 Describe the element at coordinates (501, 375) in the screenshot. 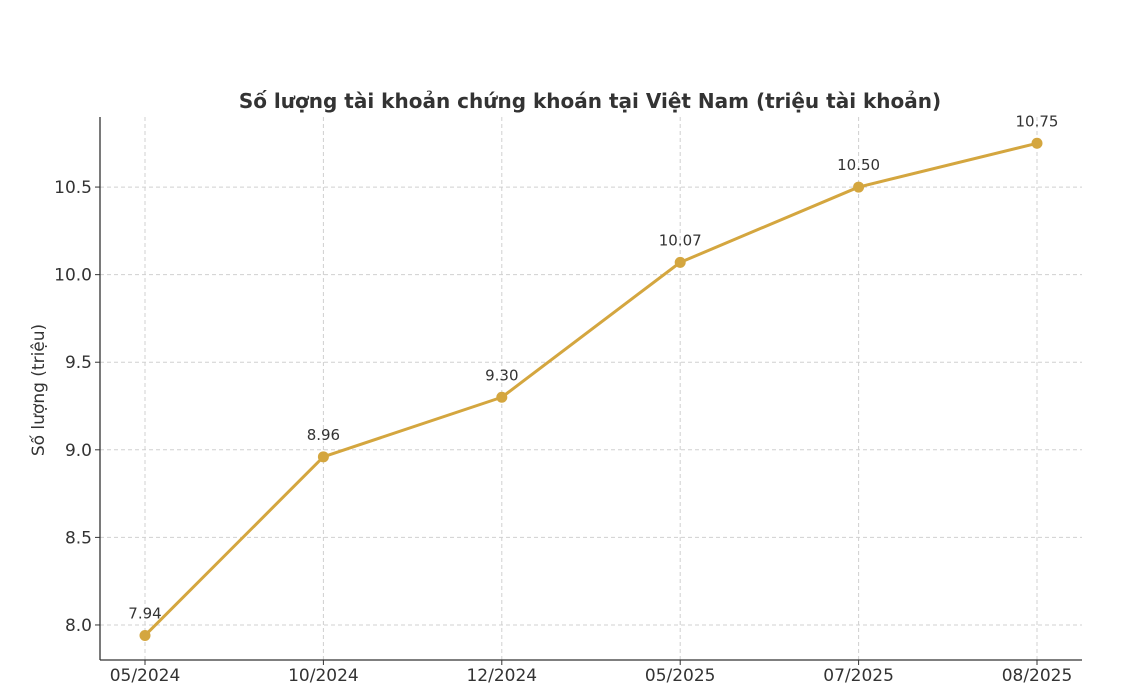

I see `data-label: 9.30` at that location.